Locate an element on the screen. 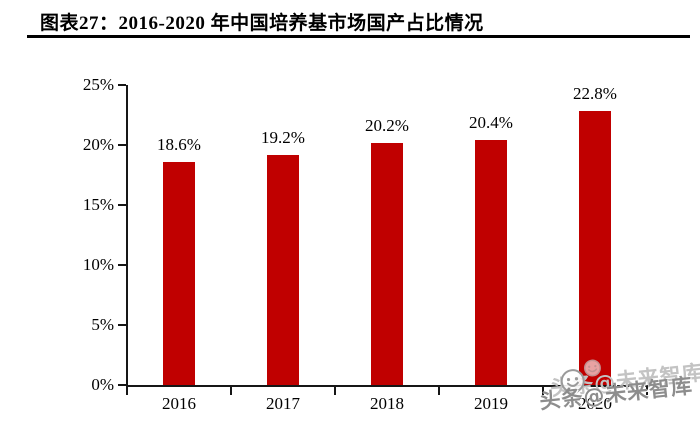  x-category-label: 2019 is located at coordinates (491, 403).